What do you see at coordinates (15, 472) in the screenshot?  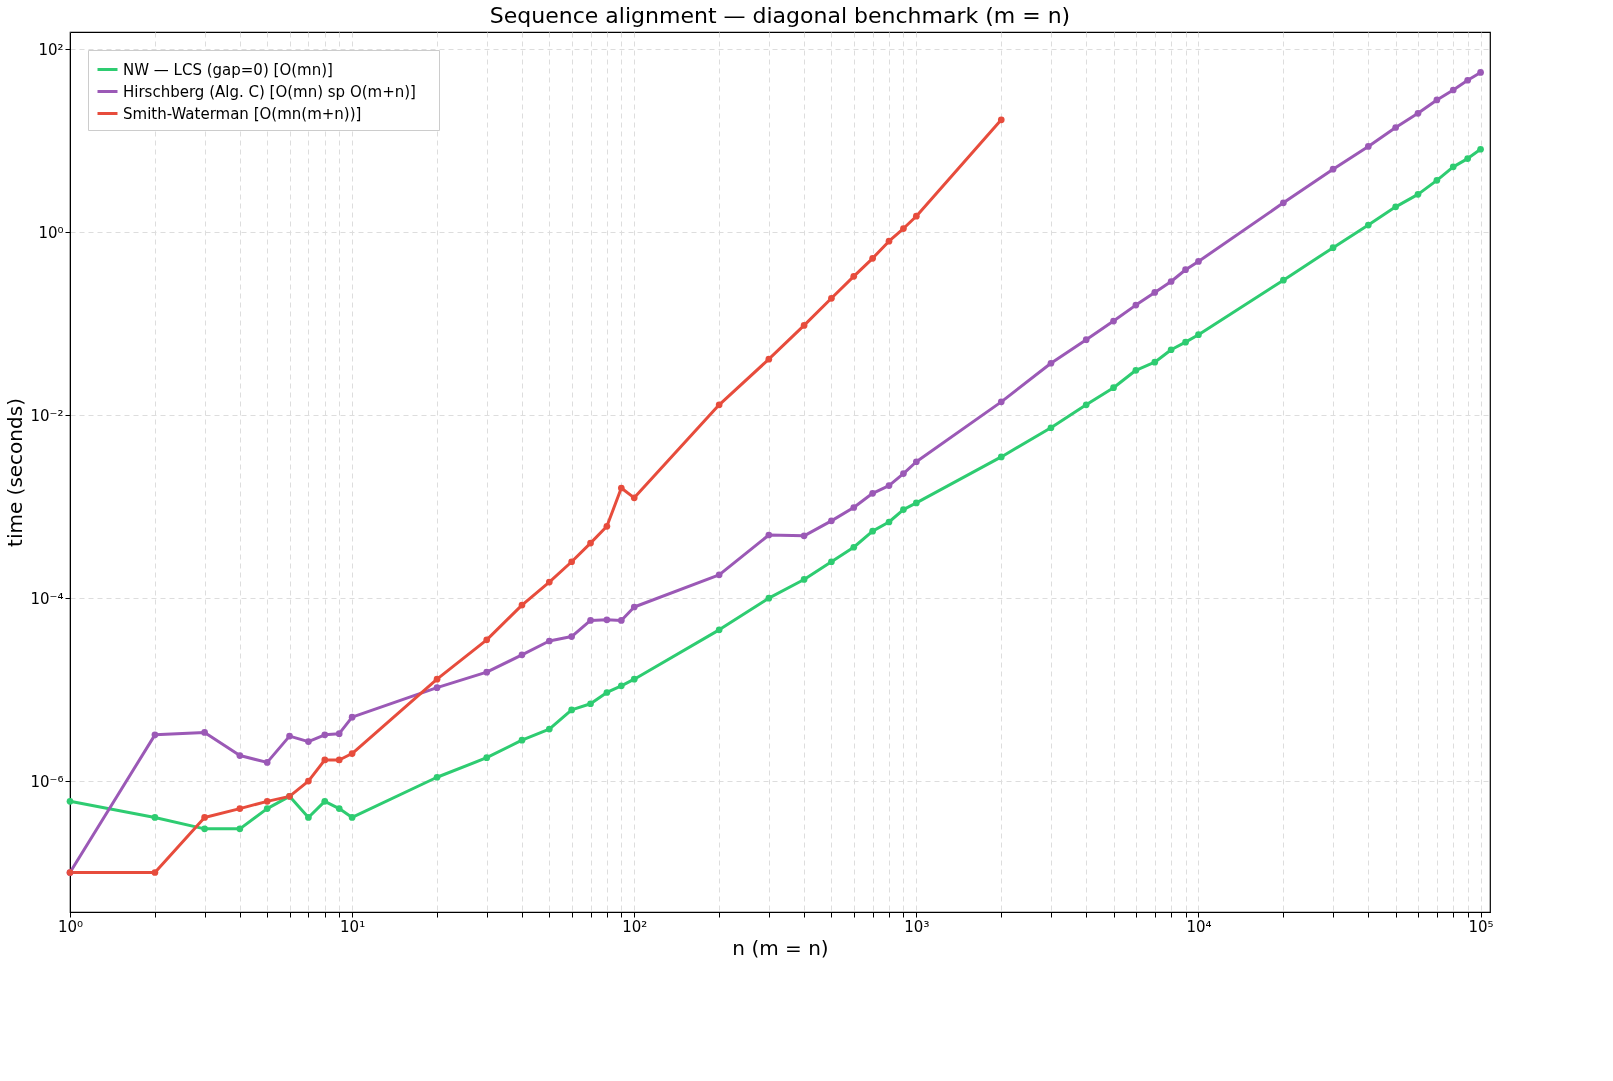 I see `y-axis-title: time (seconds)` at bounding box center [15, 472].